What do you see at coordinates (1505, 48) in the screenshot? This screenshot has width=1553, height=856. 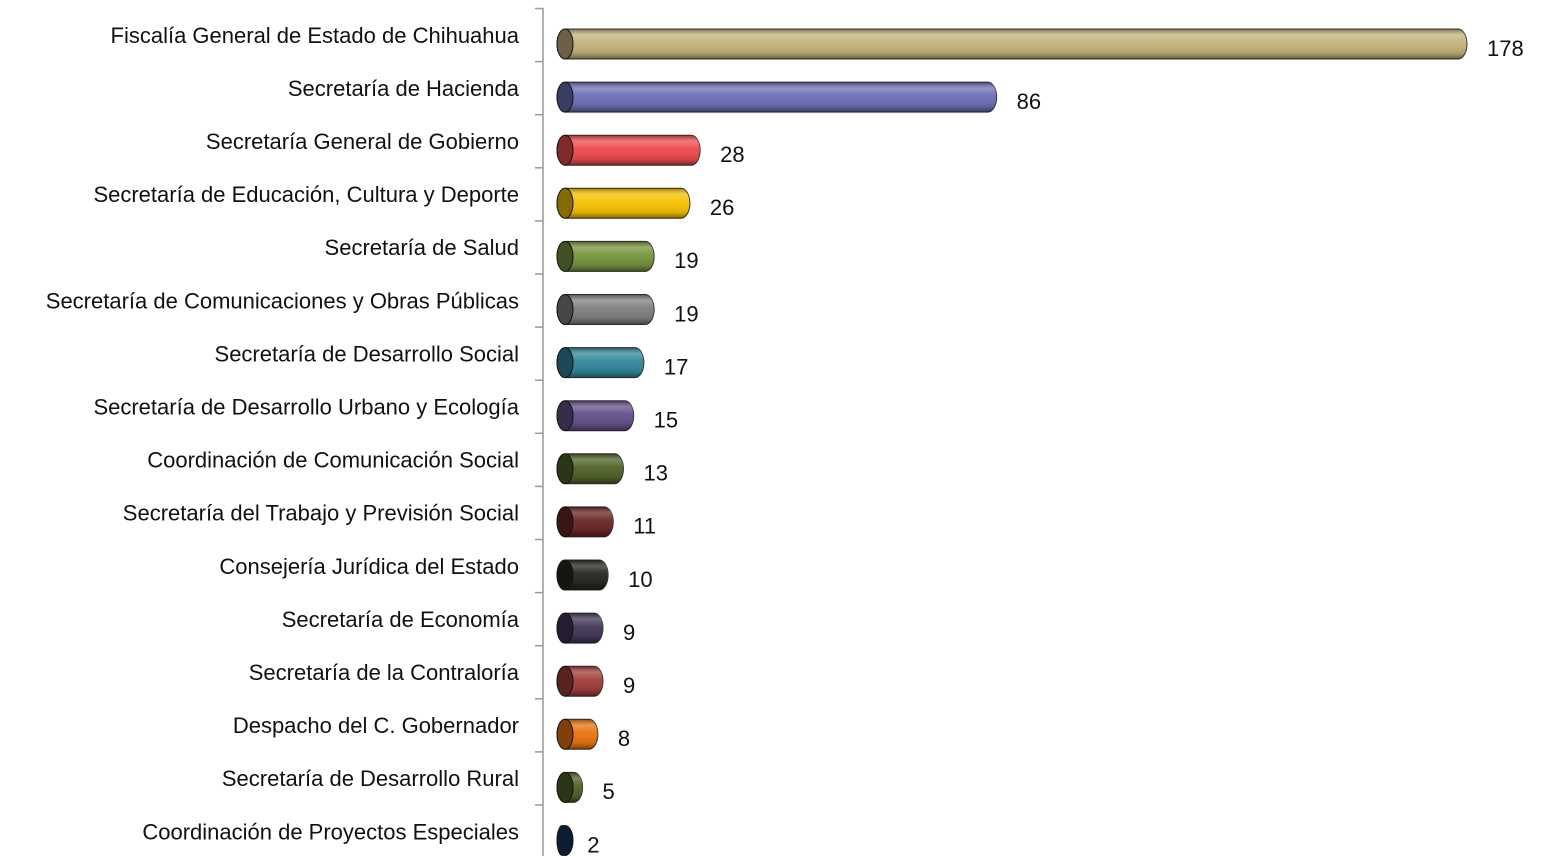 I see `value-label: 178` at bounding box center [1505, 48].